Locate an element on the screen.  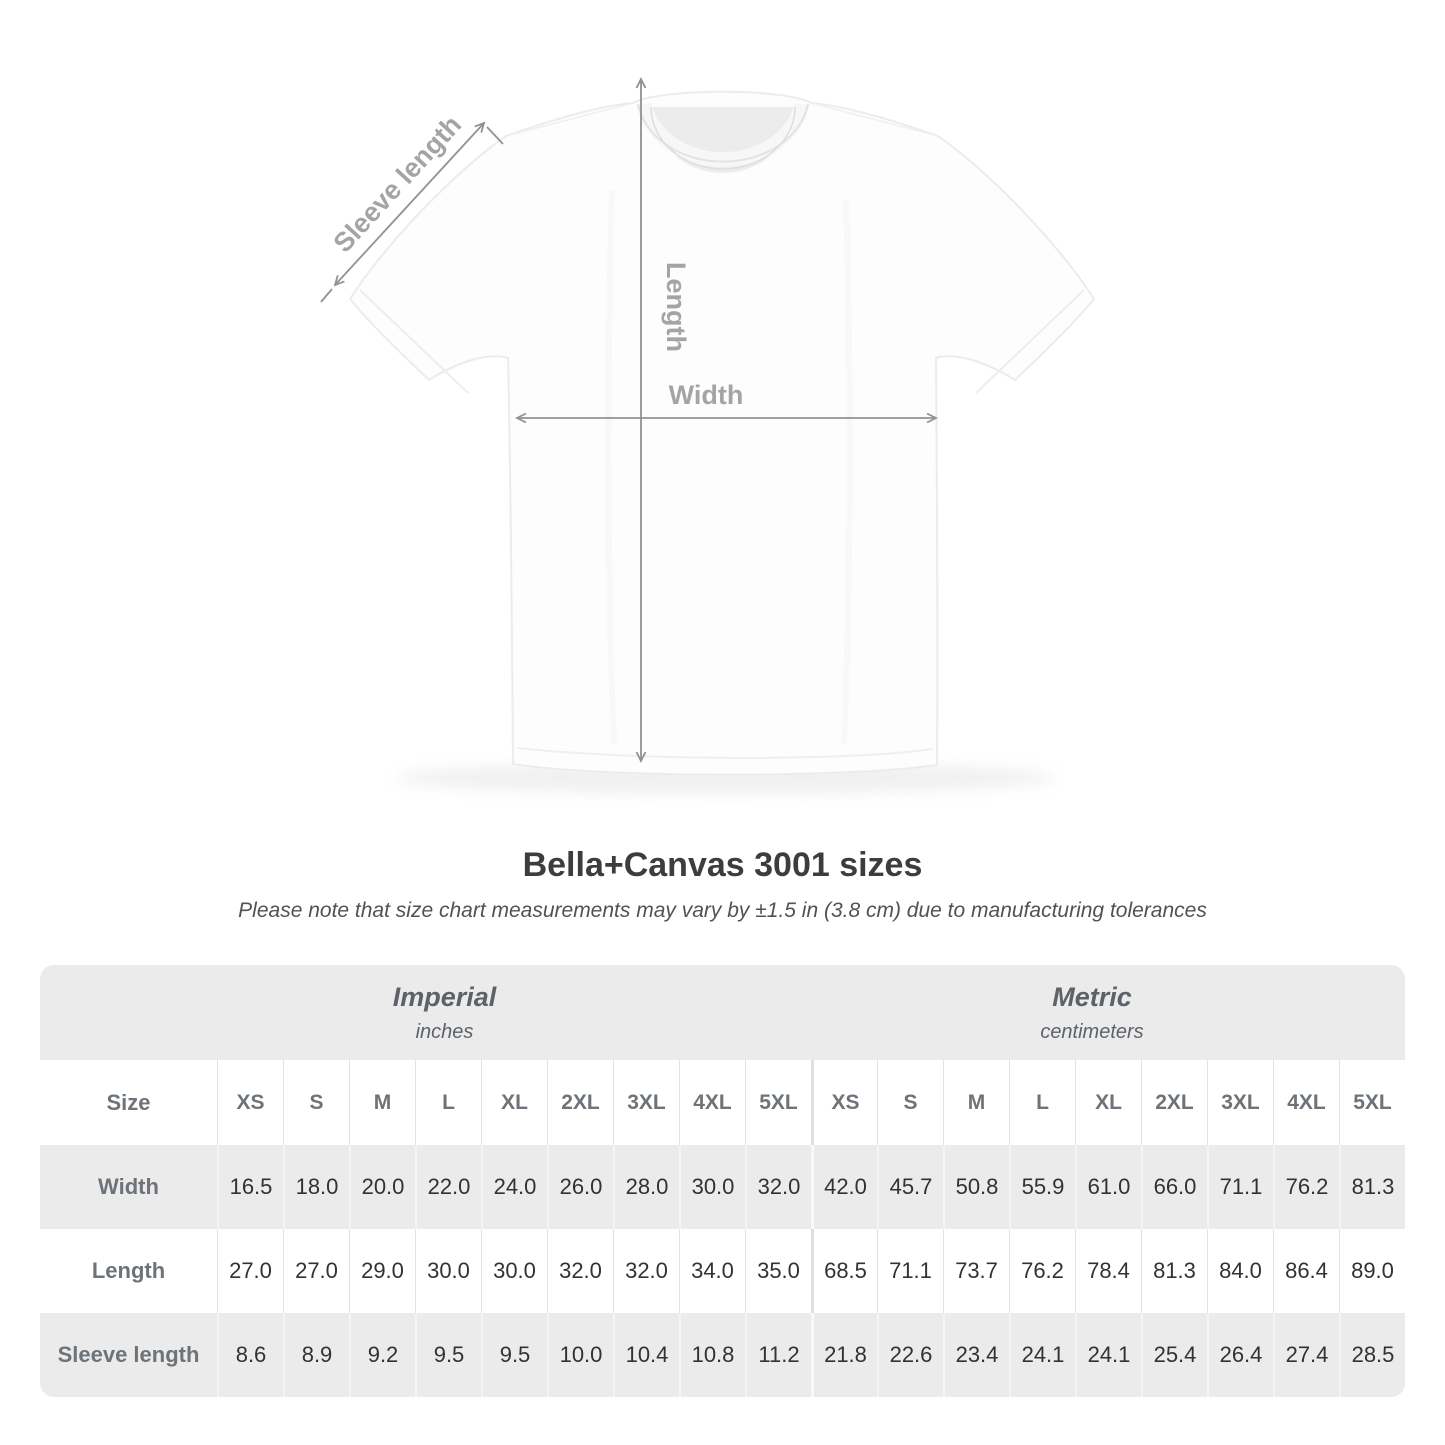
value-cell: 35.0 is located at coordinates (778, 1271).